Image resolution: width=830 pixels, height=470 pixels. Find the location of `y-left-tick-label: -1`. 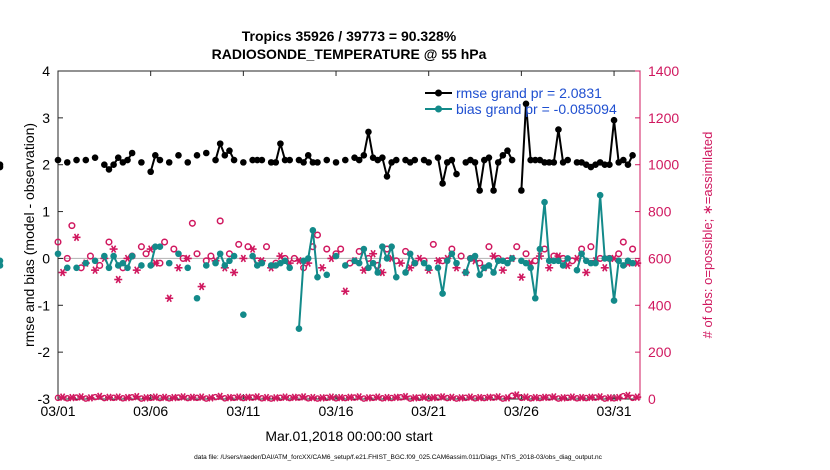

y-left-tick-label: -1 is located at coordinates (44, 305).